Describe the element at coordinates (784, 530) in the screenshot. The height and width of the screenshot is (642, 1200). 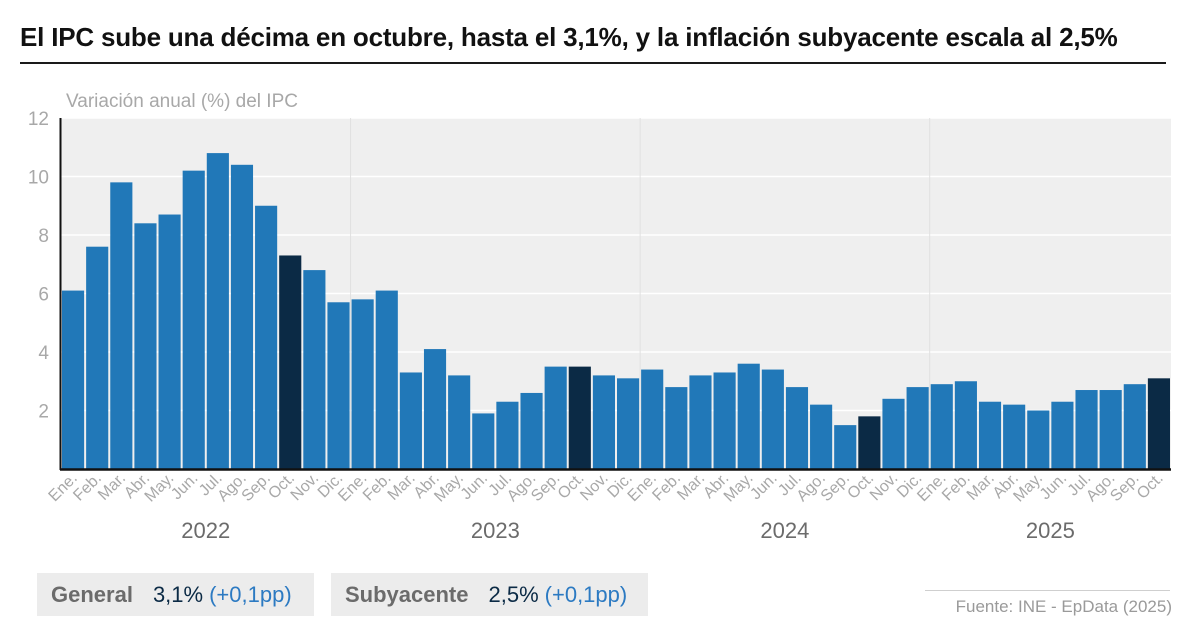
I see `year-label: 2024` at that location.